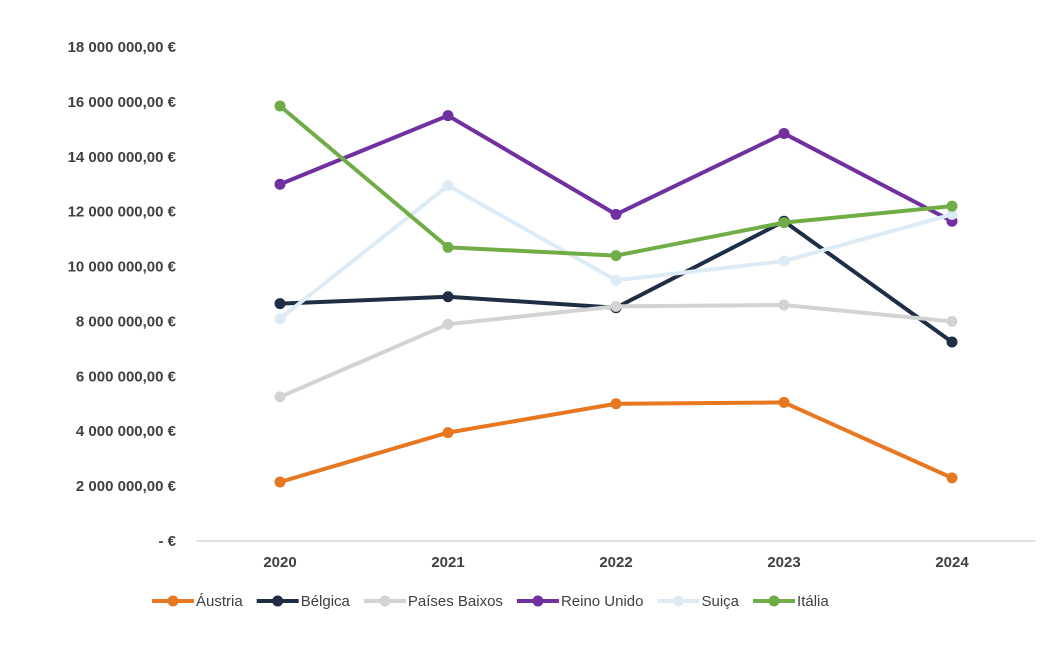 The width and height of the screenshot is (1055, 668). I want to click on legend-label: Áustria, so click(219, 601).